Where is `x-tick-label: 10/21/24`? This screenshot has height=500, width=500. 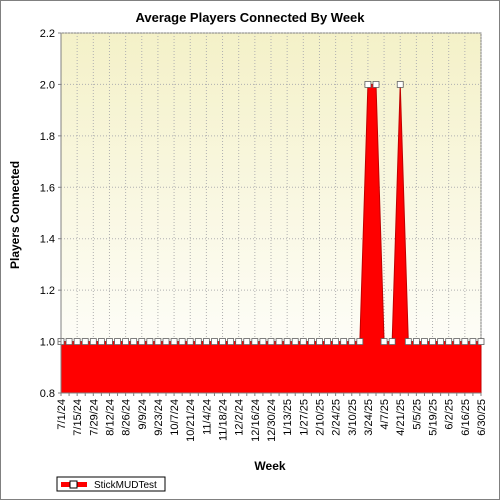 x-tick-label: 10/21/24 is located at coordinates (191, 420).